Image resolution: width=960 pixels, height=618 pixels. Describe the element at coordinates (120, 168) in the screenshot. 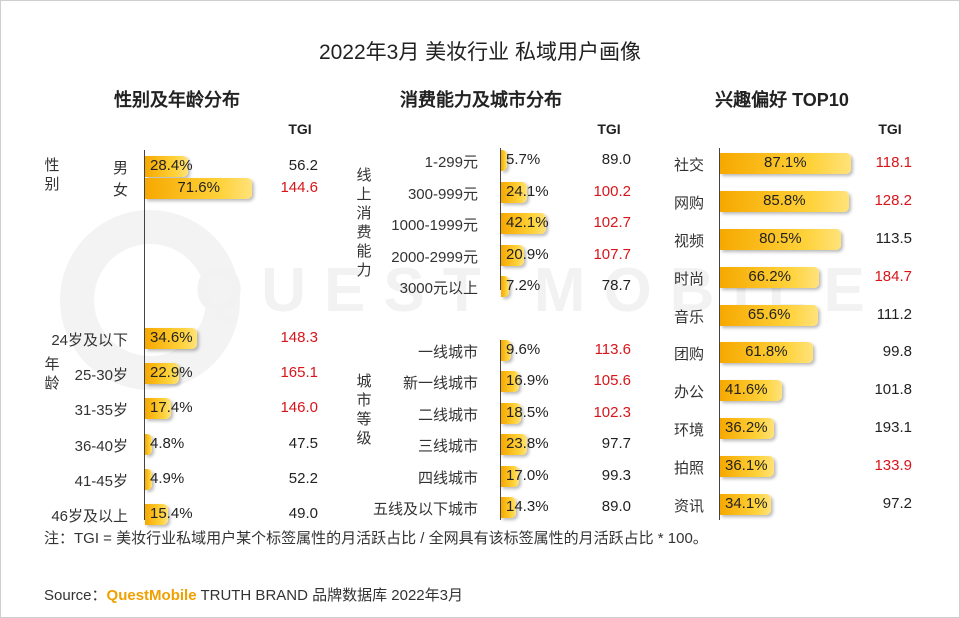

I see `category-label: 男` at that location.